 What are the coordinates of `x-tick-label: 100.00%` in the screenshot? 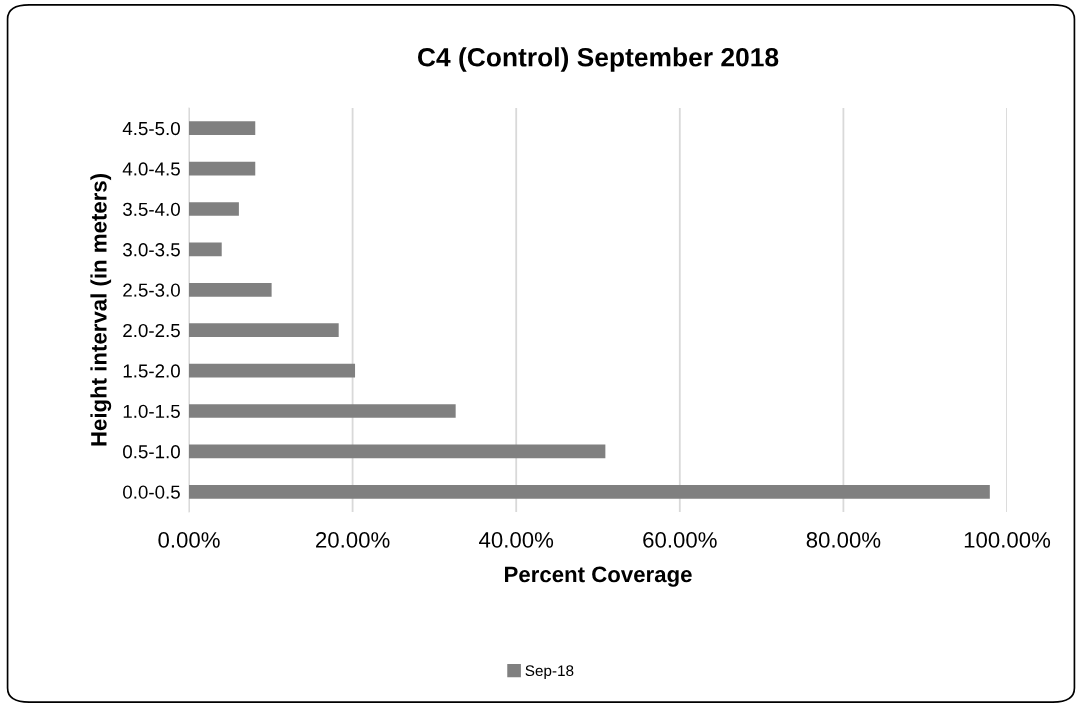 It's located at (1007, 540).